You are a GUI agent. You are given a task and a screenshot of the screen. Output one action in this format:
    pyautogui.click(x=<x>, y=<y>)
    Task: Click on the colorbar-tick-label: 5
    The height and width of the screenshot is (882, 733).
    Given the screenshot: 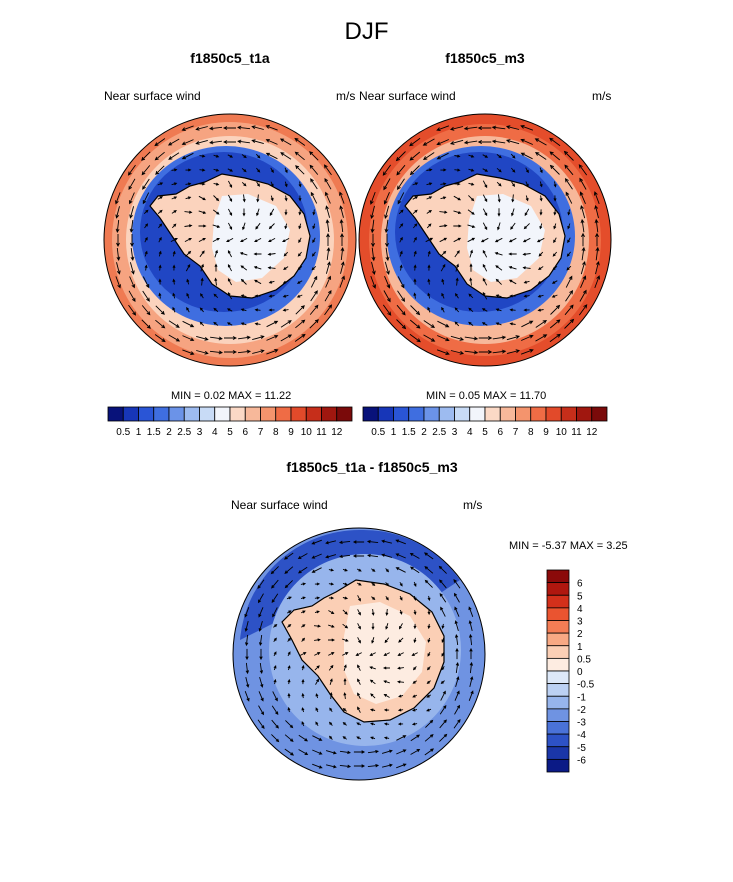 What is the action you would take?
    pyautogui.click(x=580, y=596)
    